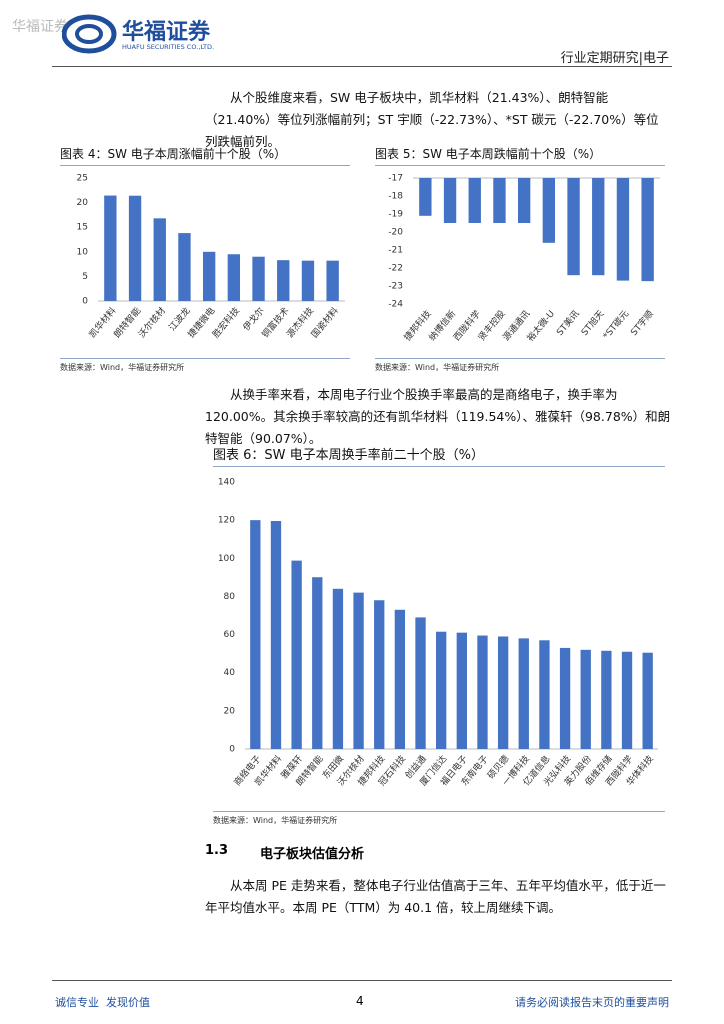 This screenshot has width=724, height=1024. Describe the element at coordinates (395, 215) in the screenshot. I see `y-tick-label: -19` at that location.